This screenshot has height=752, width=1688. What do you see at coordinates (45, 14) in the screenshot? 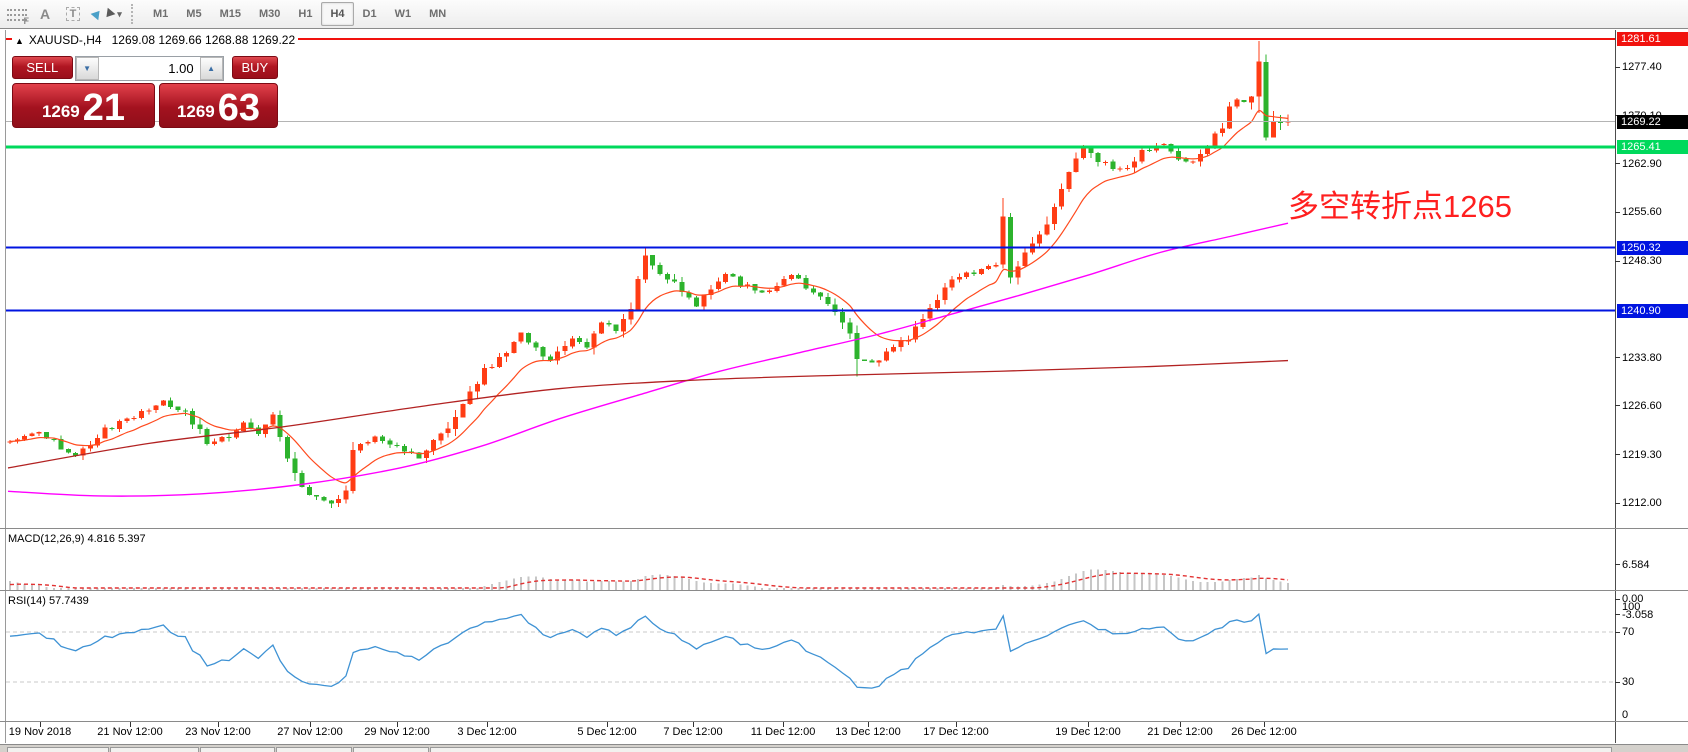
I see `text-label-icon: A` at bounding box center [45, 14].